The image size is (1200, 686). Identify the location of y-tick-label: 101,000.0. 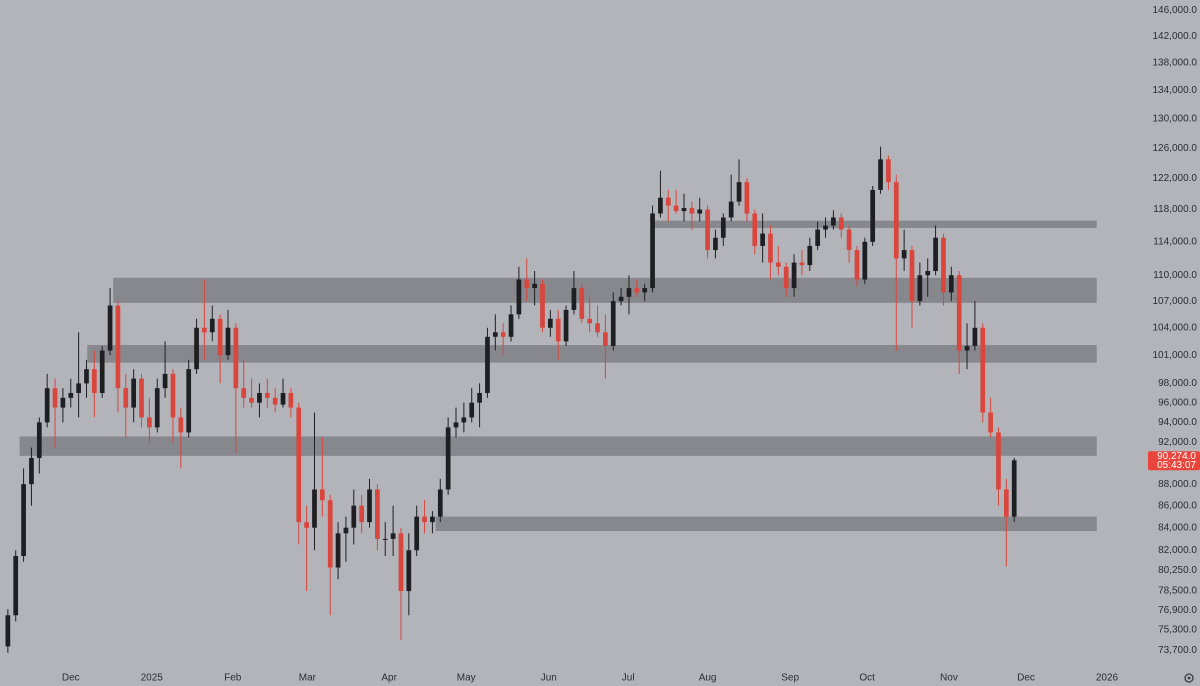
(1175, 355).